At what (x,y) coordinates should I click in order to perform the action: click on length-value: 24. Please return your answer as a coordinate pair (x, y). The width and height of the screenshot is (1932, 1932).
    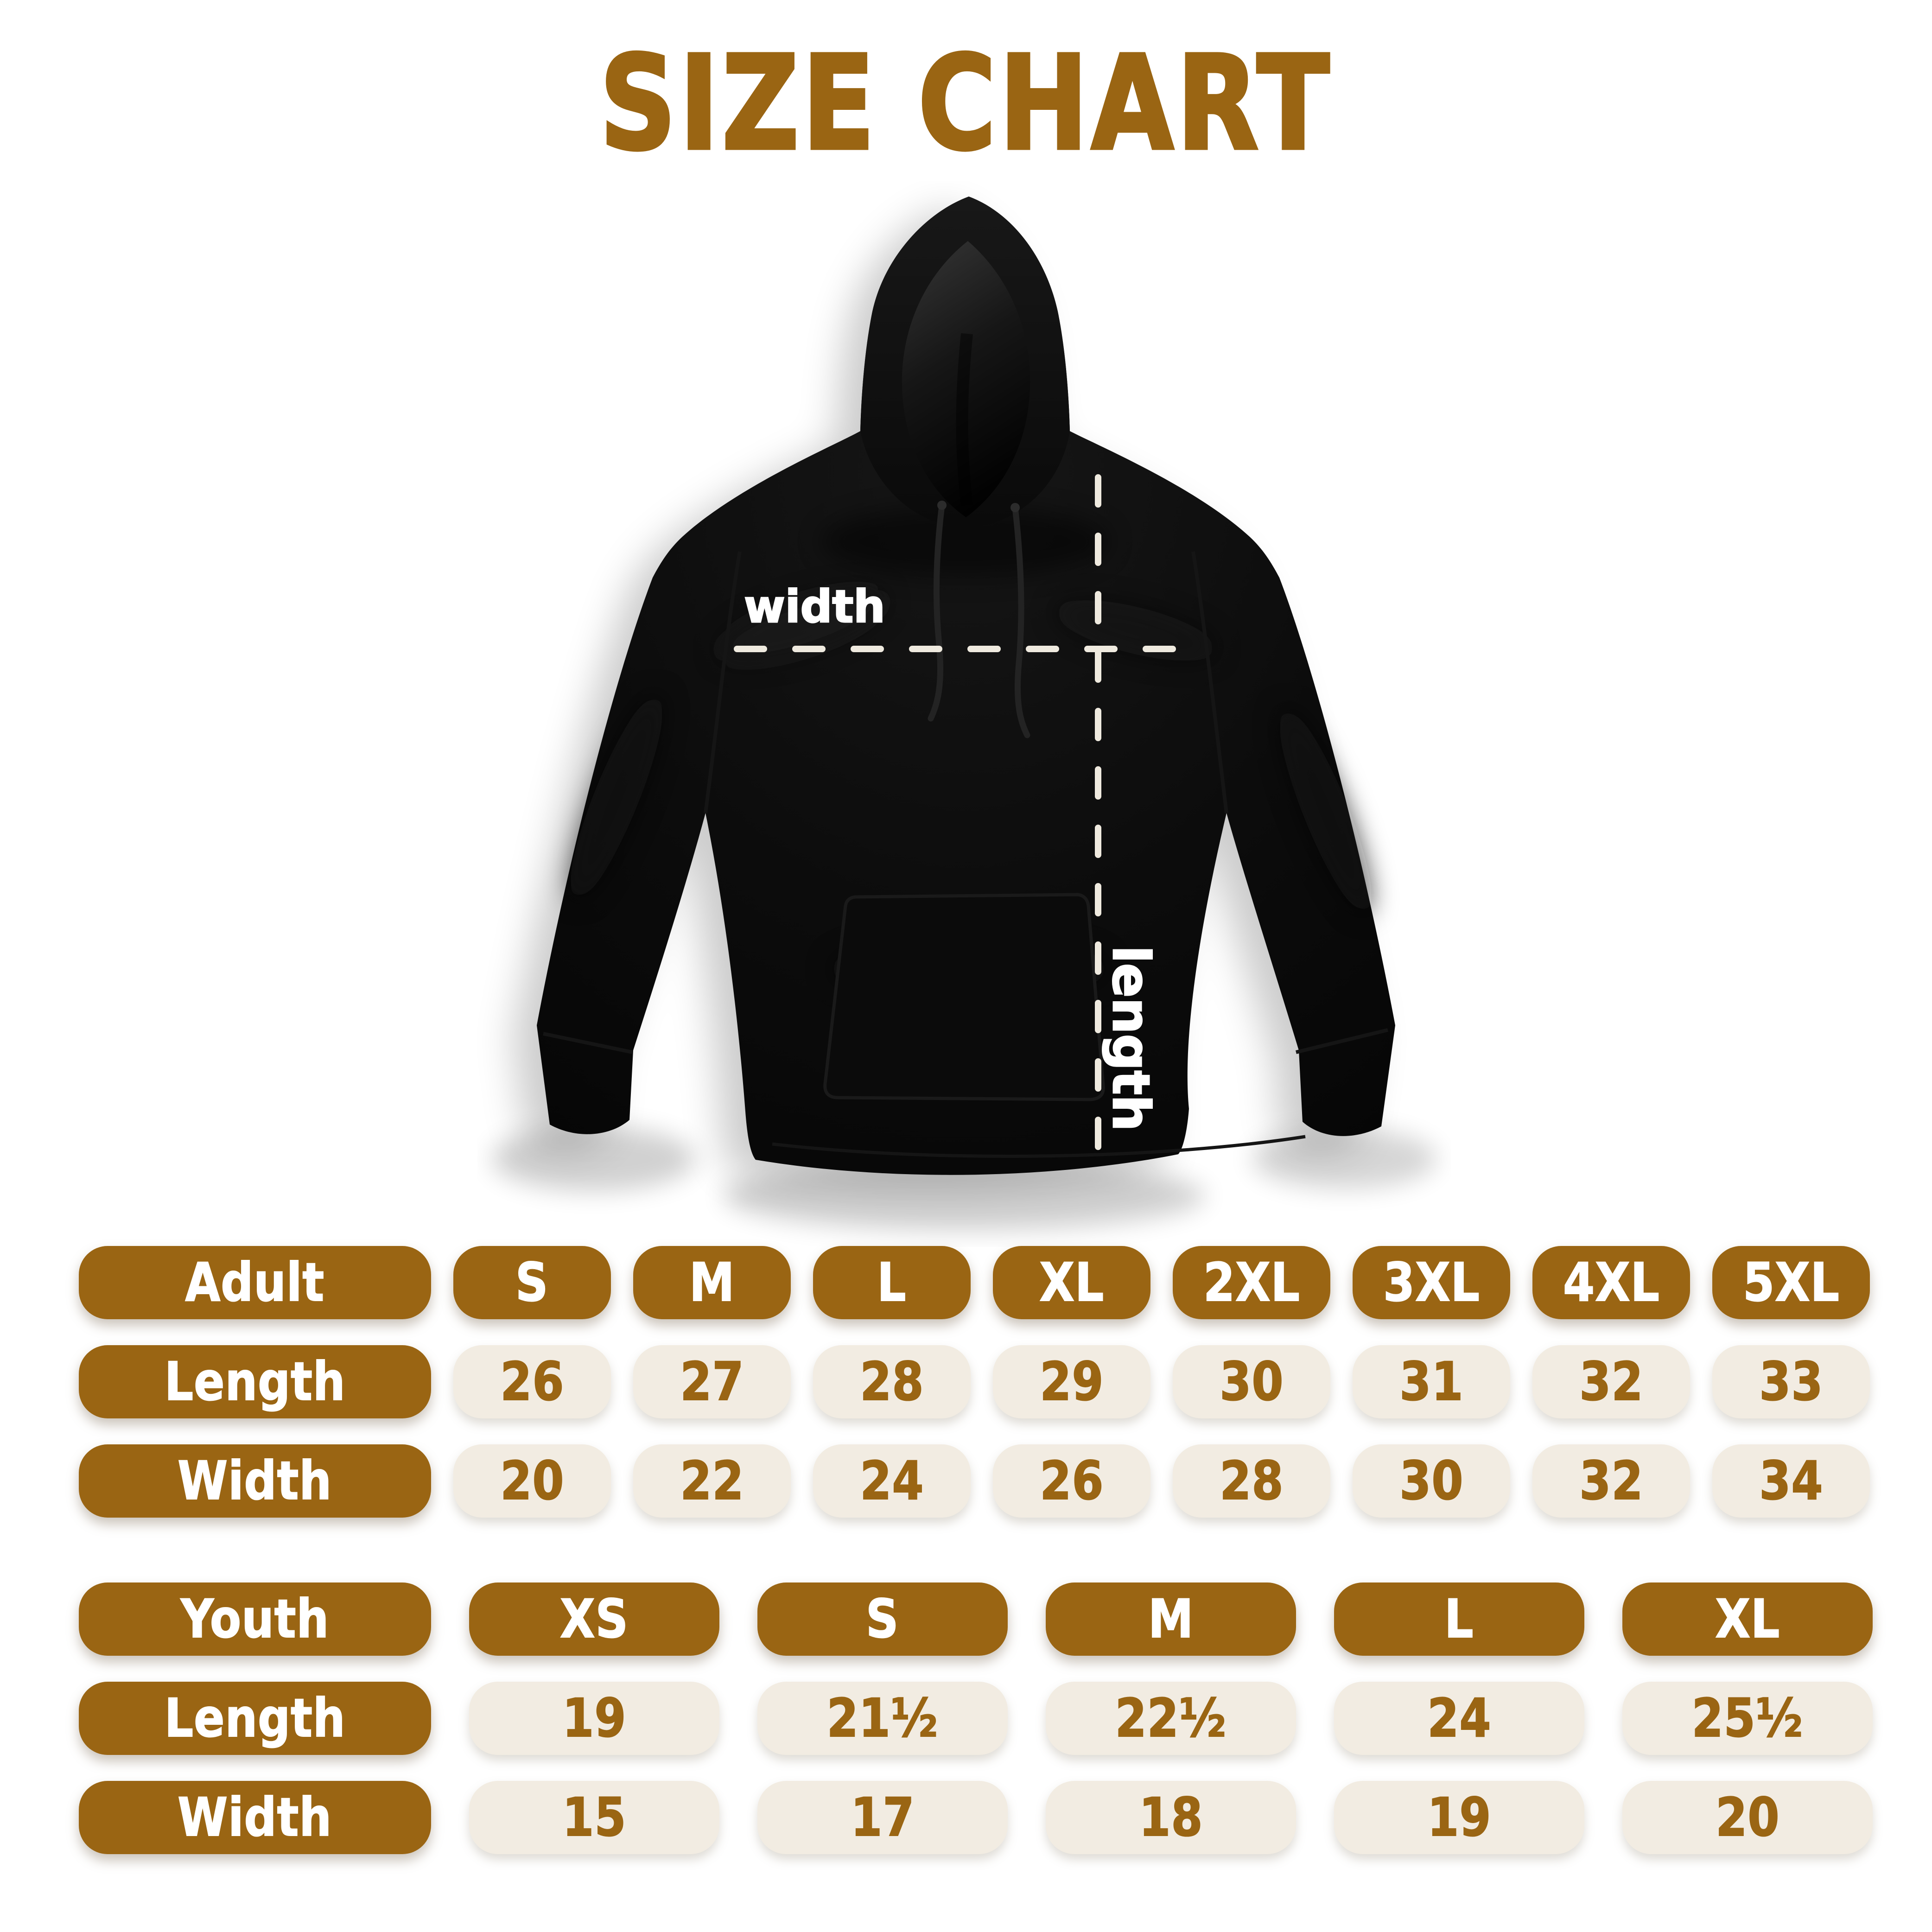
    Looking at the image, I should click on (1459, 1718).